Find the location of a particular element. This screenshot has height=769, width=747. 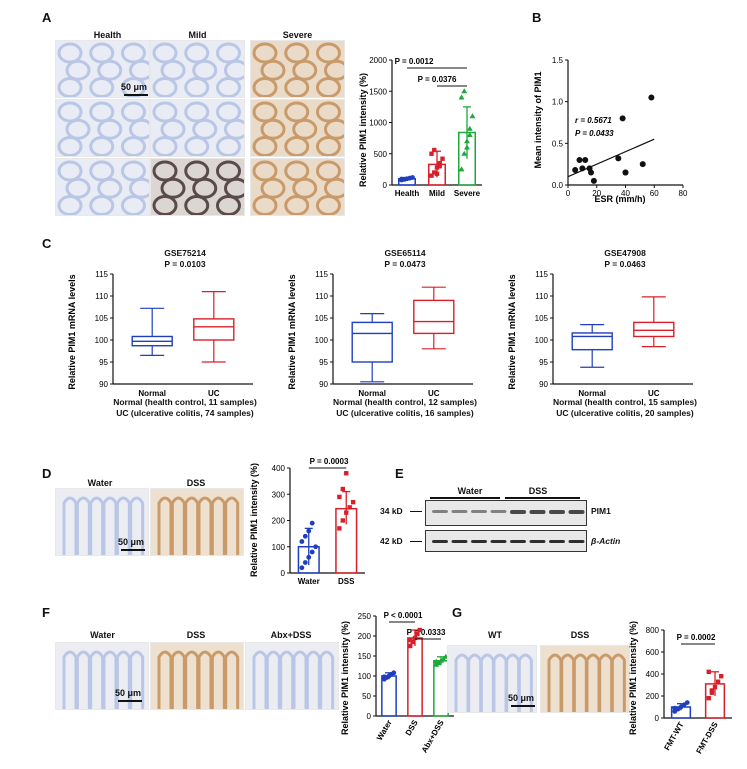

chart-a-p1: P = 0.0012 is located at coordinates (414, 61).